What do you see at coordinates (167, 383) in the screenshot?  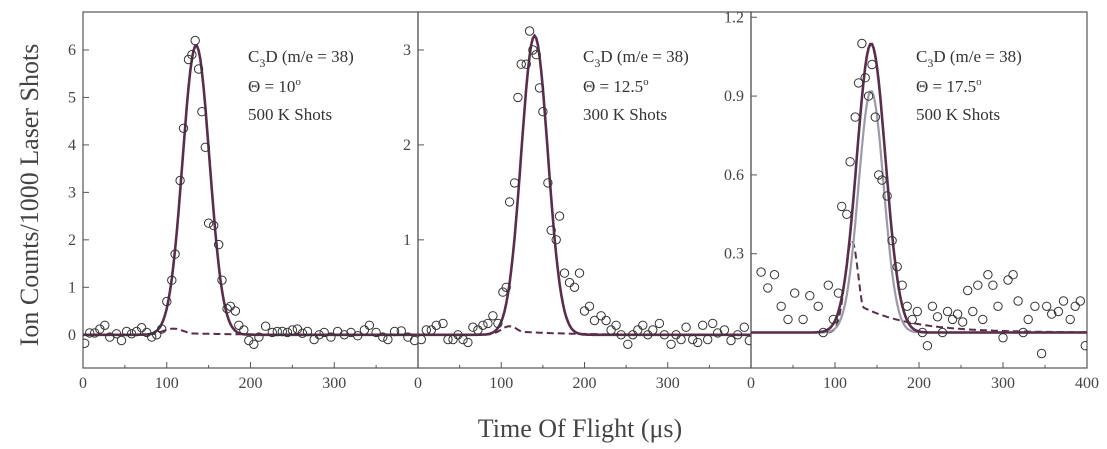 I see `x-tick-label: 100` at bounding box center [167, 383].